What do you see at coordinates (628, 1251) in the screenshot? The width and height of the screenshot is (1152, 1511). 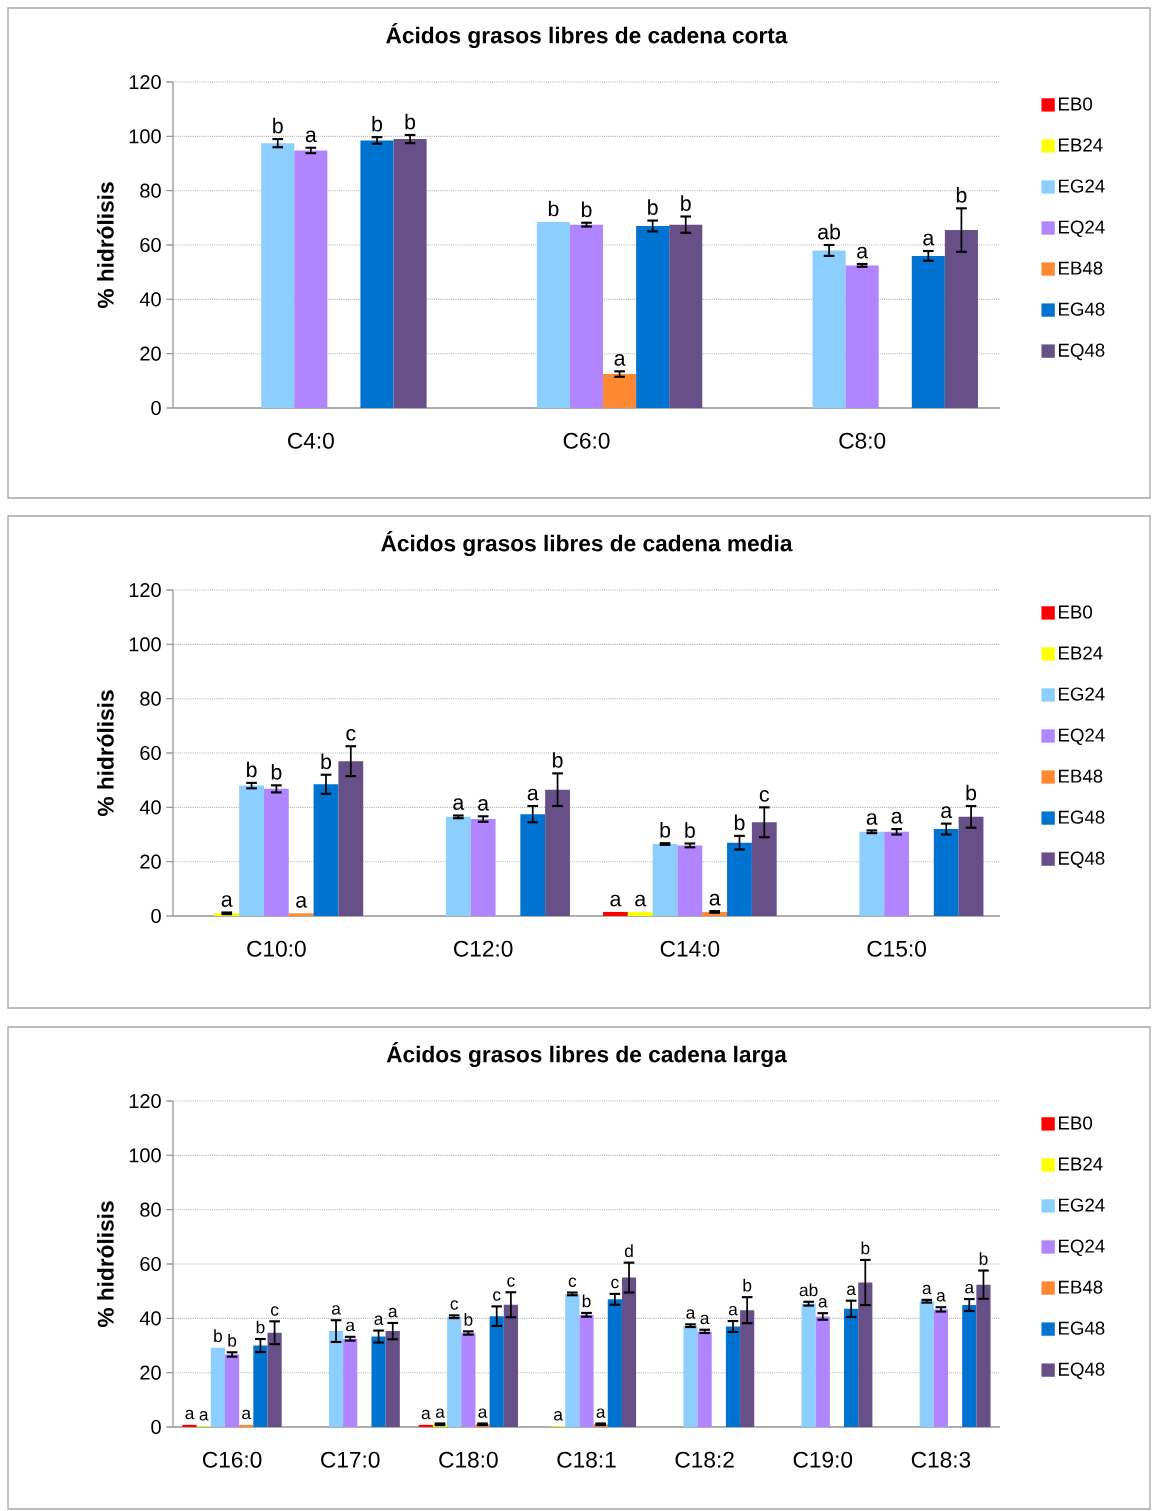 I see `data-label: d` at bounding box center [628, 1251].